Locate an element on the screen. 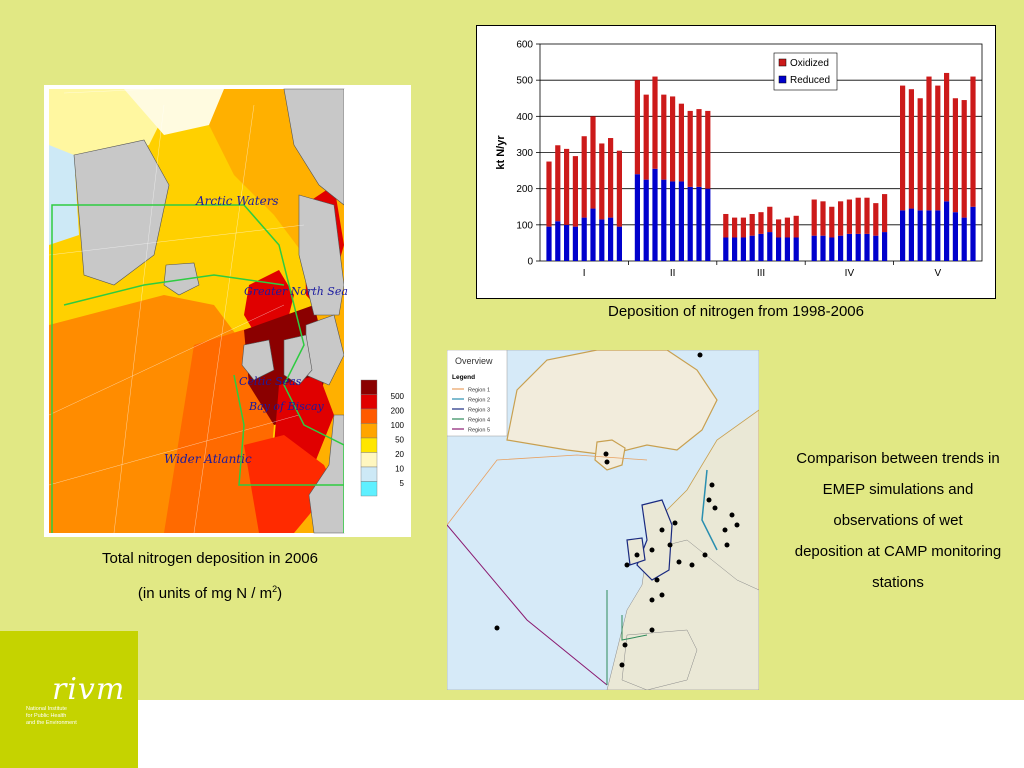 The image size is (1024, 768). legend-value: 10 is located at coordinates (399, 469).